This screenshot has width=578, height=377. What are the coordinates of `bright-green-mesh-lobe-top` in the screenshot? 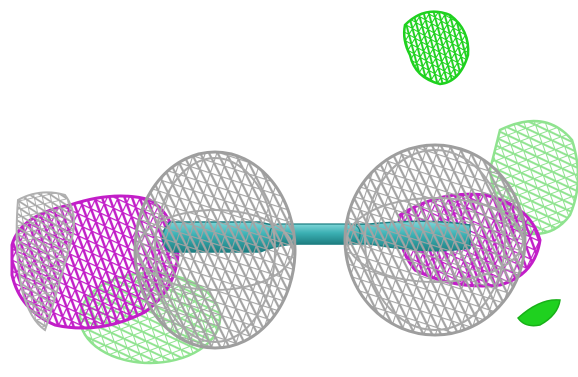 It's located at (436, 48).